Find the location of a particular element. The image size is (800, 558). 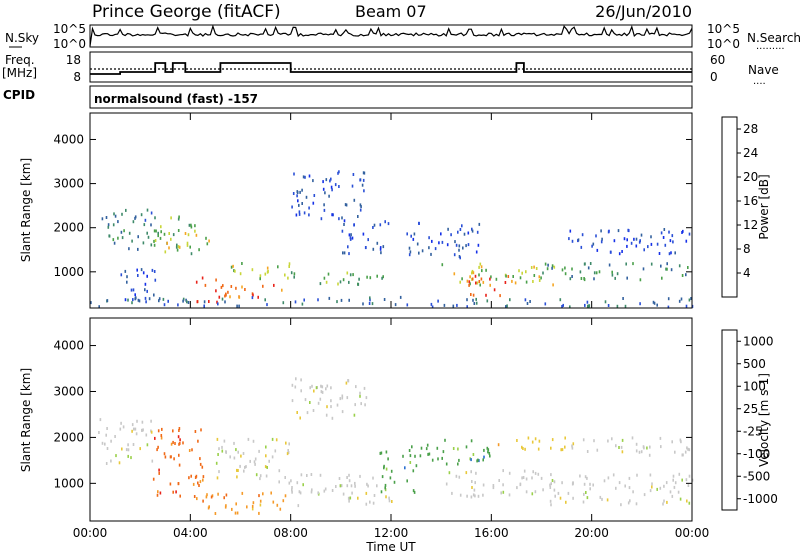

velocity-colorbar-label: 1000 is located at coordinates (758, 341).